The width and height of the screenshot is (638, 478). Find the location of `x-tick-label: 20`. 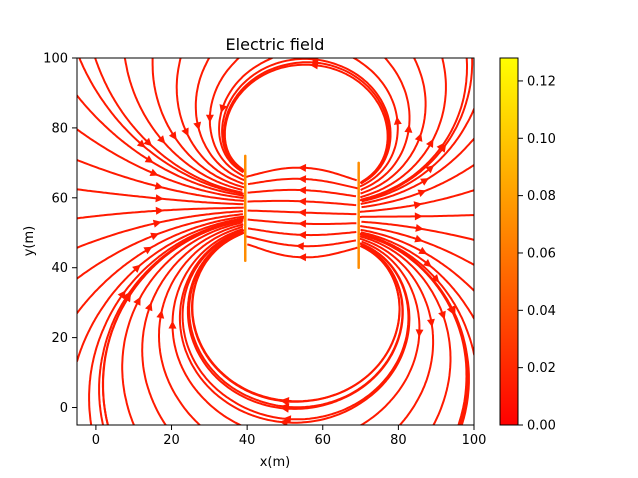

x-tick-label: 20 is located at coordinates (171, 440).